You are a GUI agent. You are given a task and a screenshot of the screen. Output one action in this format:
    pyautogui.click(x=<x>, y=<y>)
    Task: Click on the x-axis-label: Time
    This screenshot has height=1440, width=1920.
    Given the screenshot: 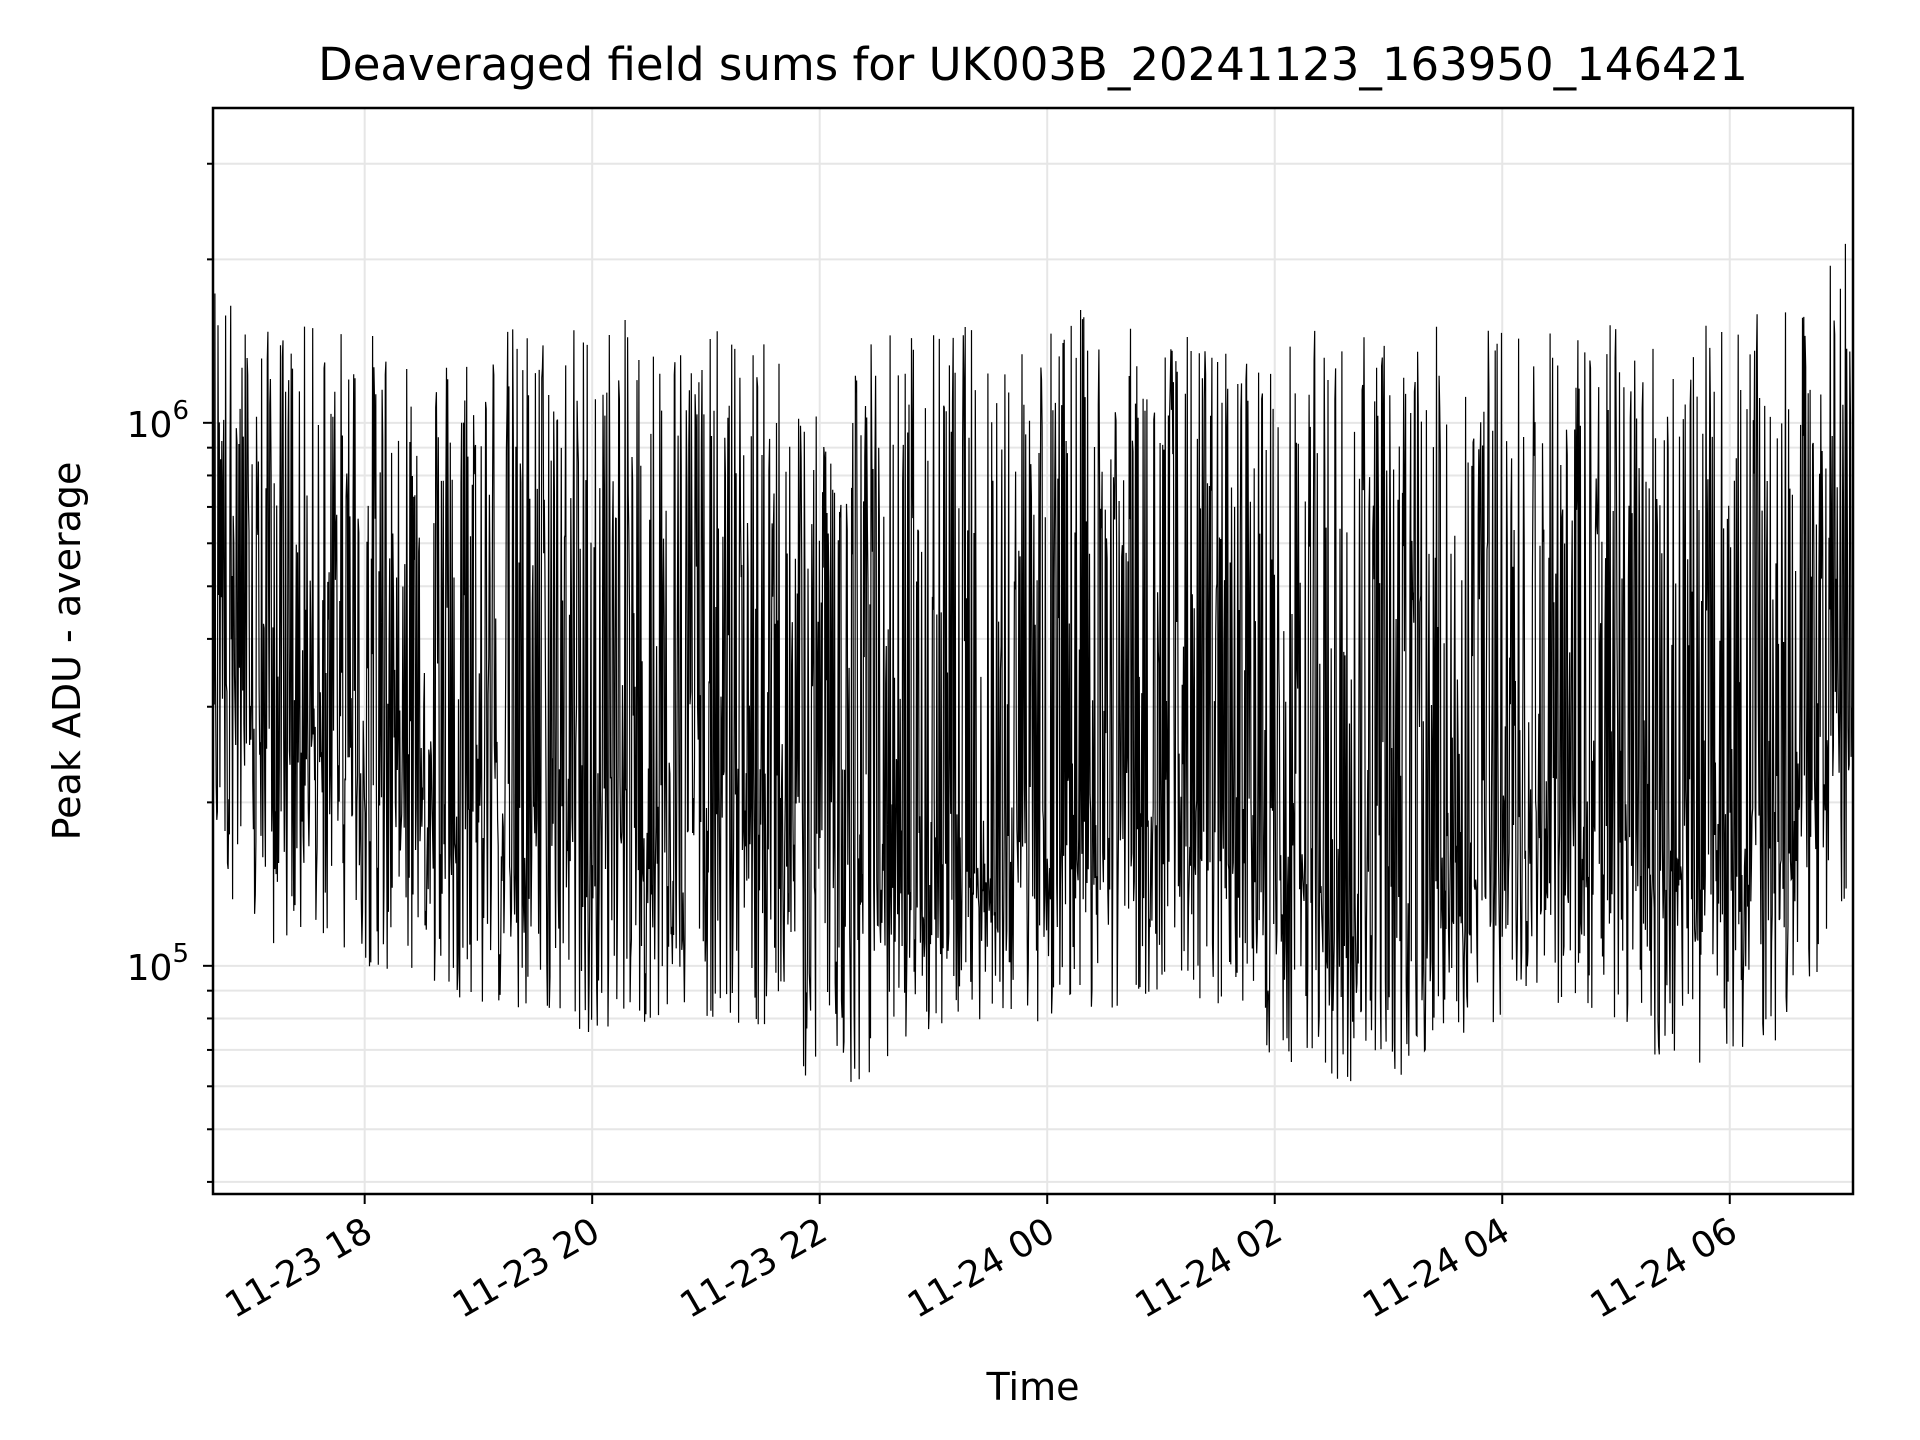 What is the action you would take?
    pyautogui.click(x=1033, y=1387)
    